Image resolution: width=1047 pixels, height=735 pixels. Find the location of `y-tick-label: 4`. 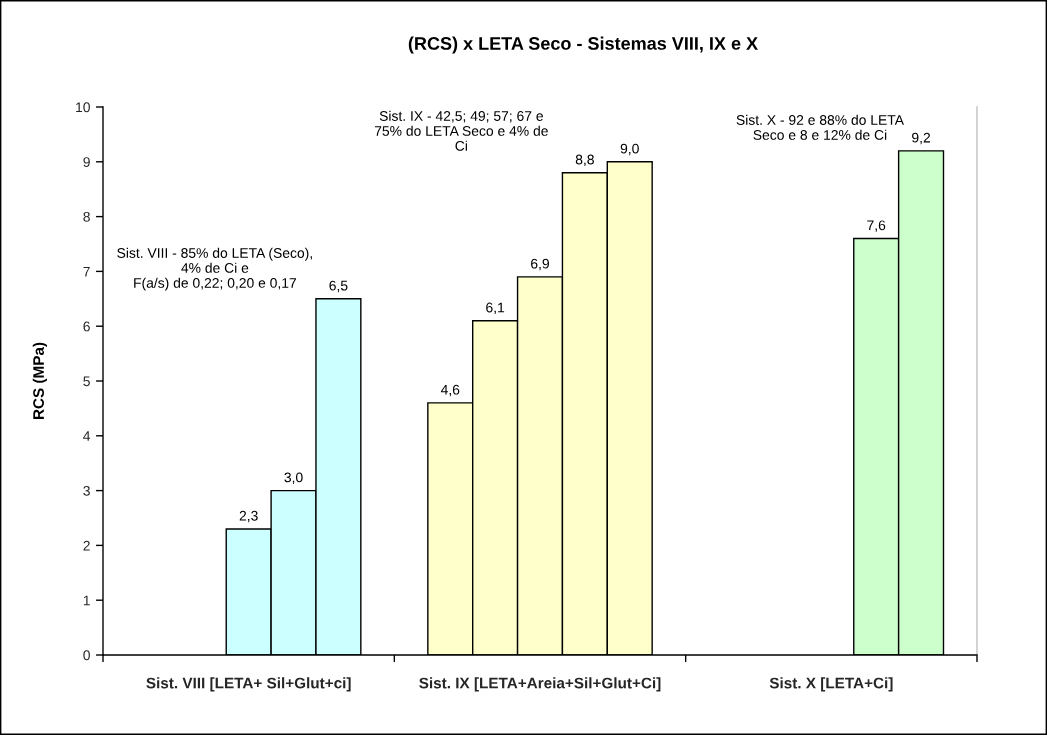

y-tick-label: 4 is located at coordinates (87, 436).